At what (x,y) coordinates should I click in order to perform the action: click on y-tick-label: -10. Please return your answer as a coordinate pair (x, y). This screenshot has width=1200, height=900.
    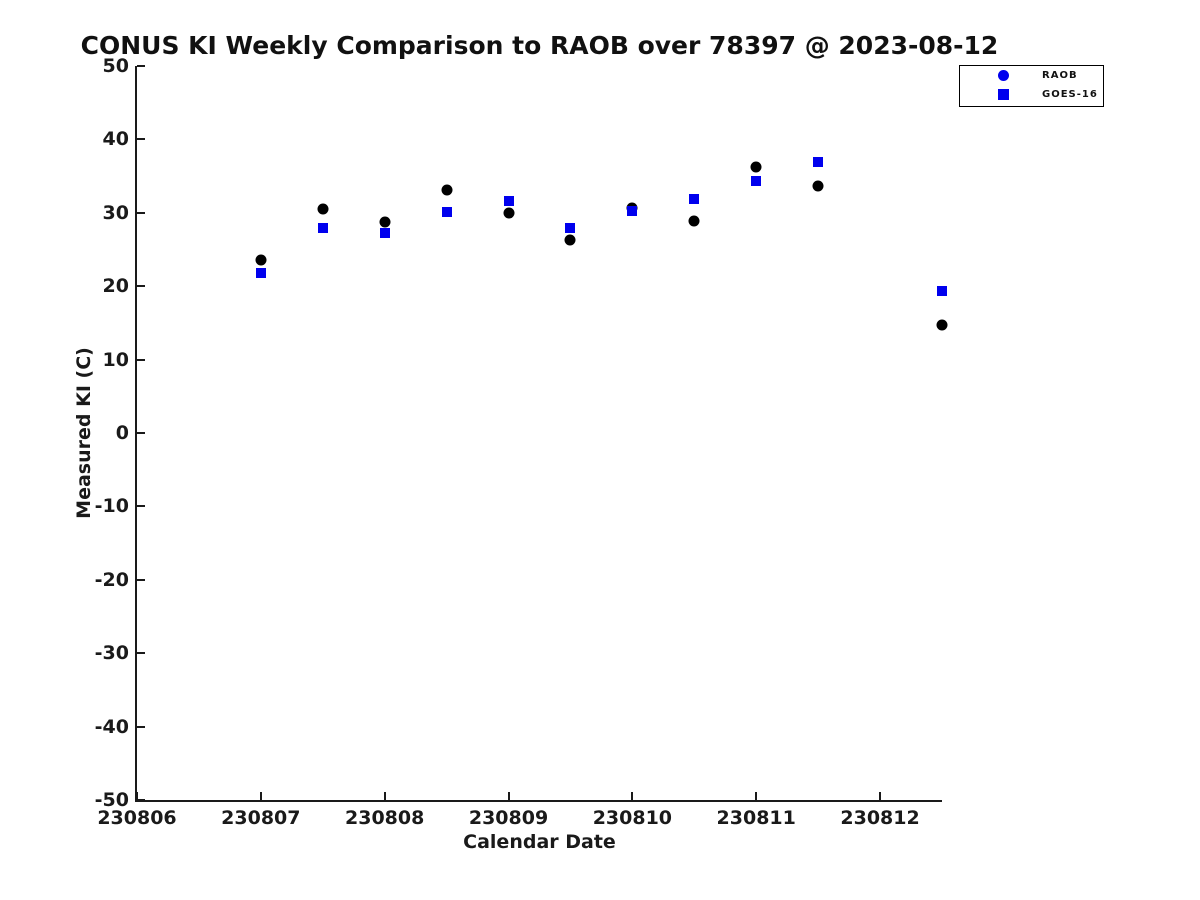
    Looking at the image, I should click on (111, 506).